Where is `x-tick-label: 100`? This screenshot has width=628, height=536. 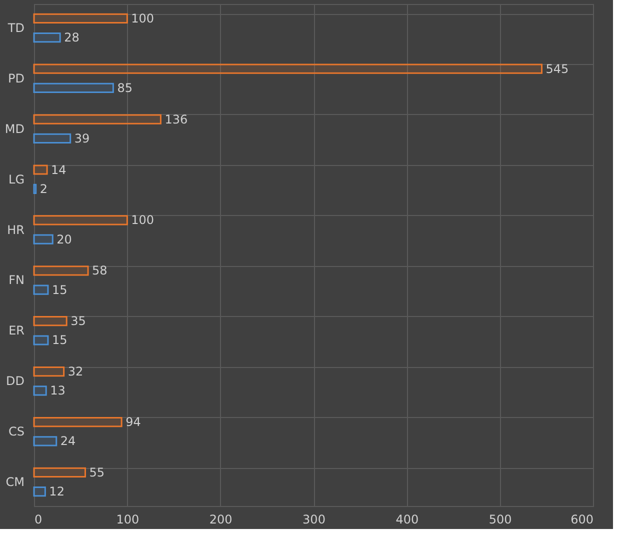
x-tick-label: 100 is located at coordinates (128, 519).